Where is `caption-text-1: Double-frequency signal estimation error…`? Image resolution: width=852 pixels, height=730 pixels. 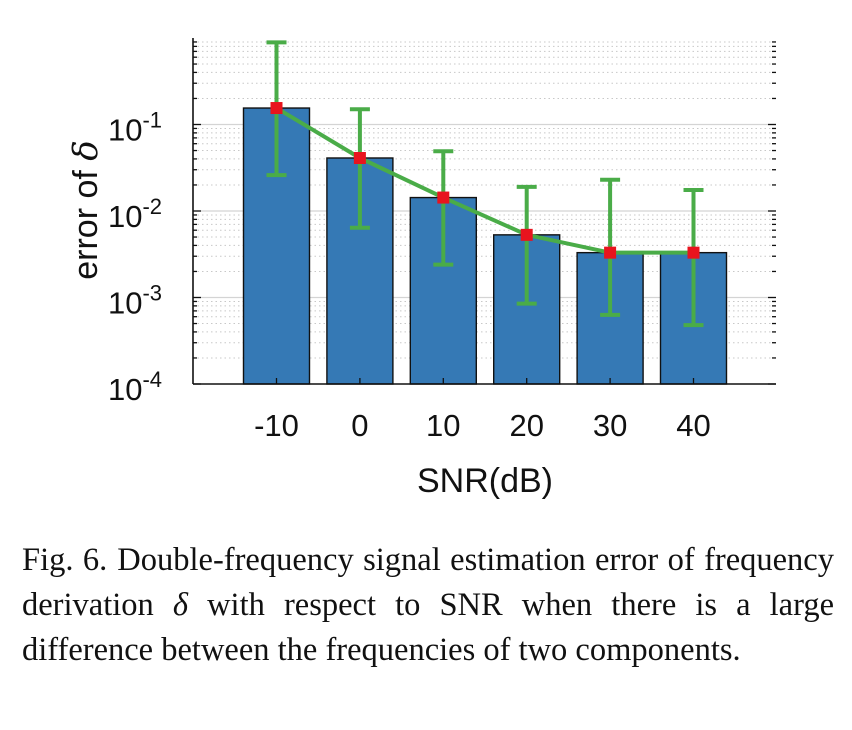
caption-text-1: Double-frequency signal estimation error… is located at coordinates (428, 582).